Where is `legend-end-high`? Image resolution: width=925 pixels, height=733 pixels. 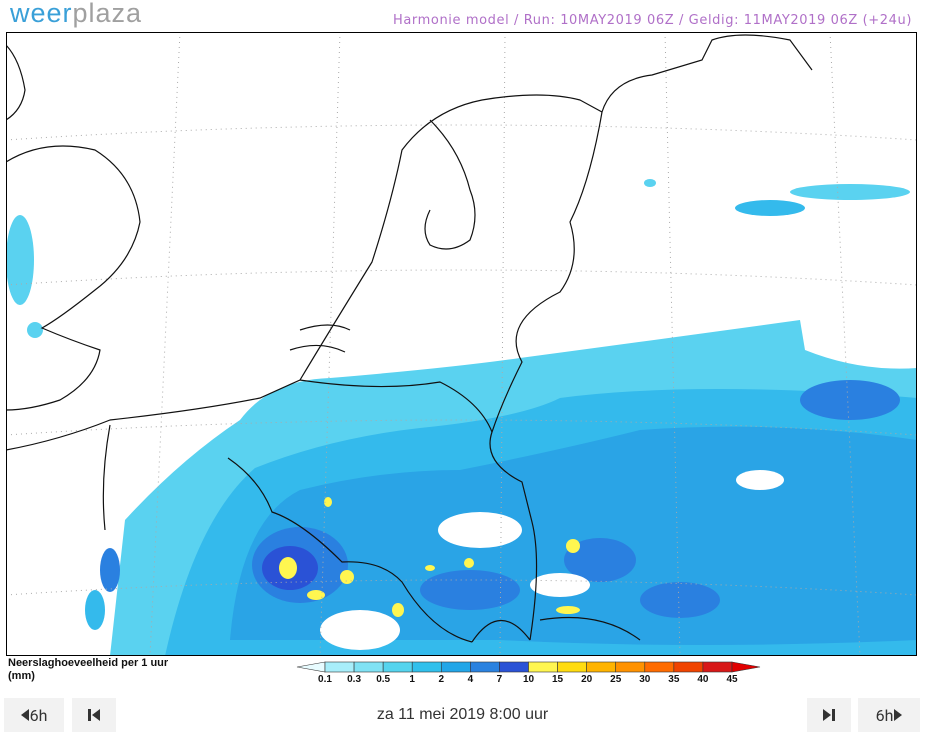
legend-end-high is located at coordinates (746, 667).